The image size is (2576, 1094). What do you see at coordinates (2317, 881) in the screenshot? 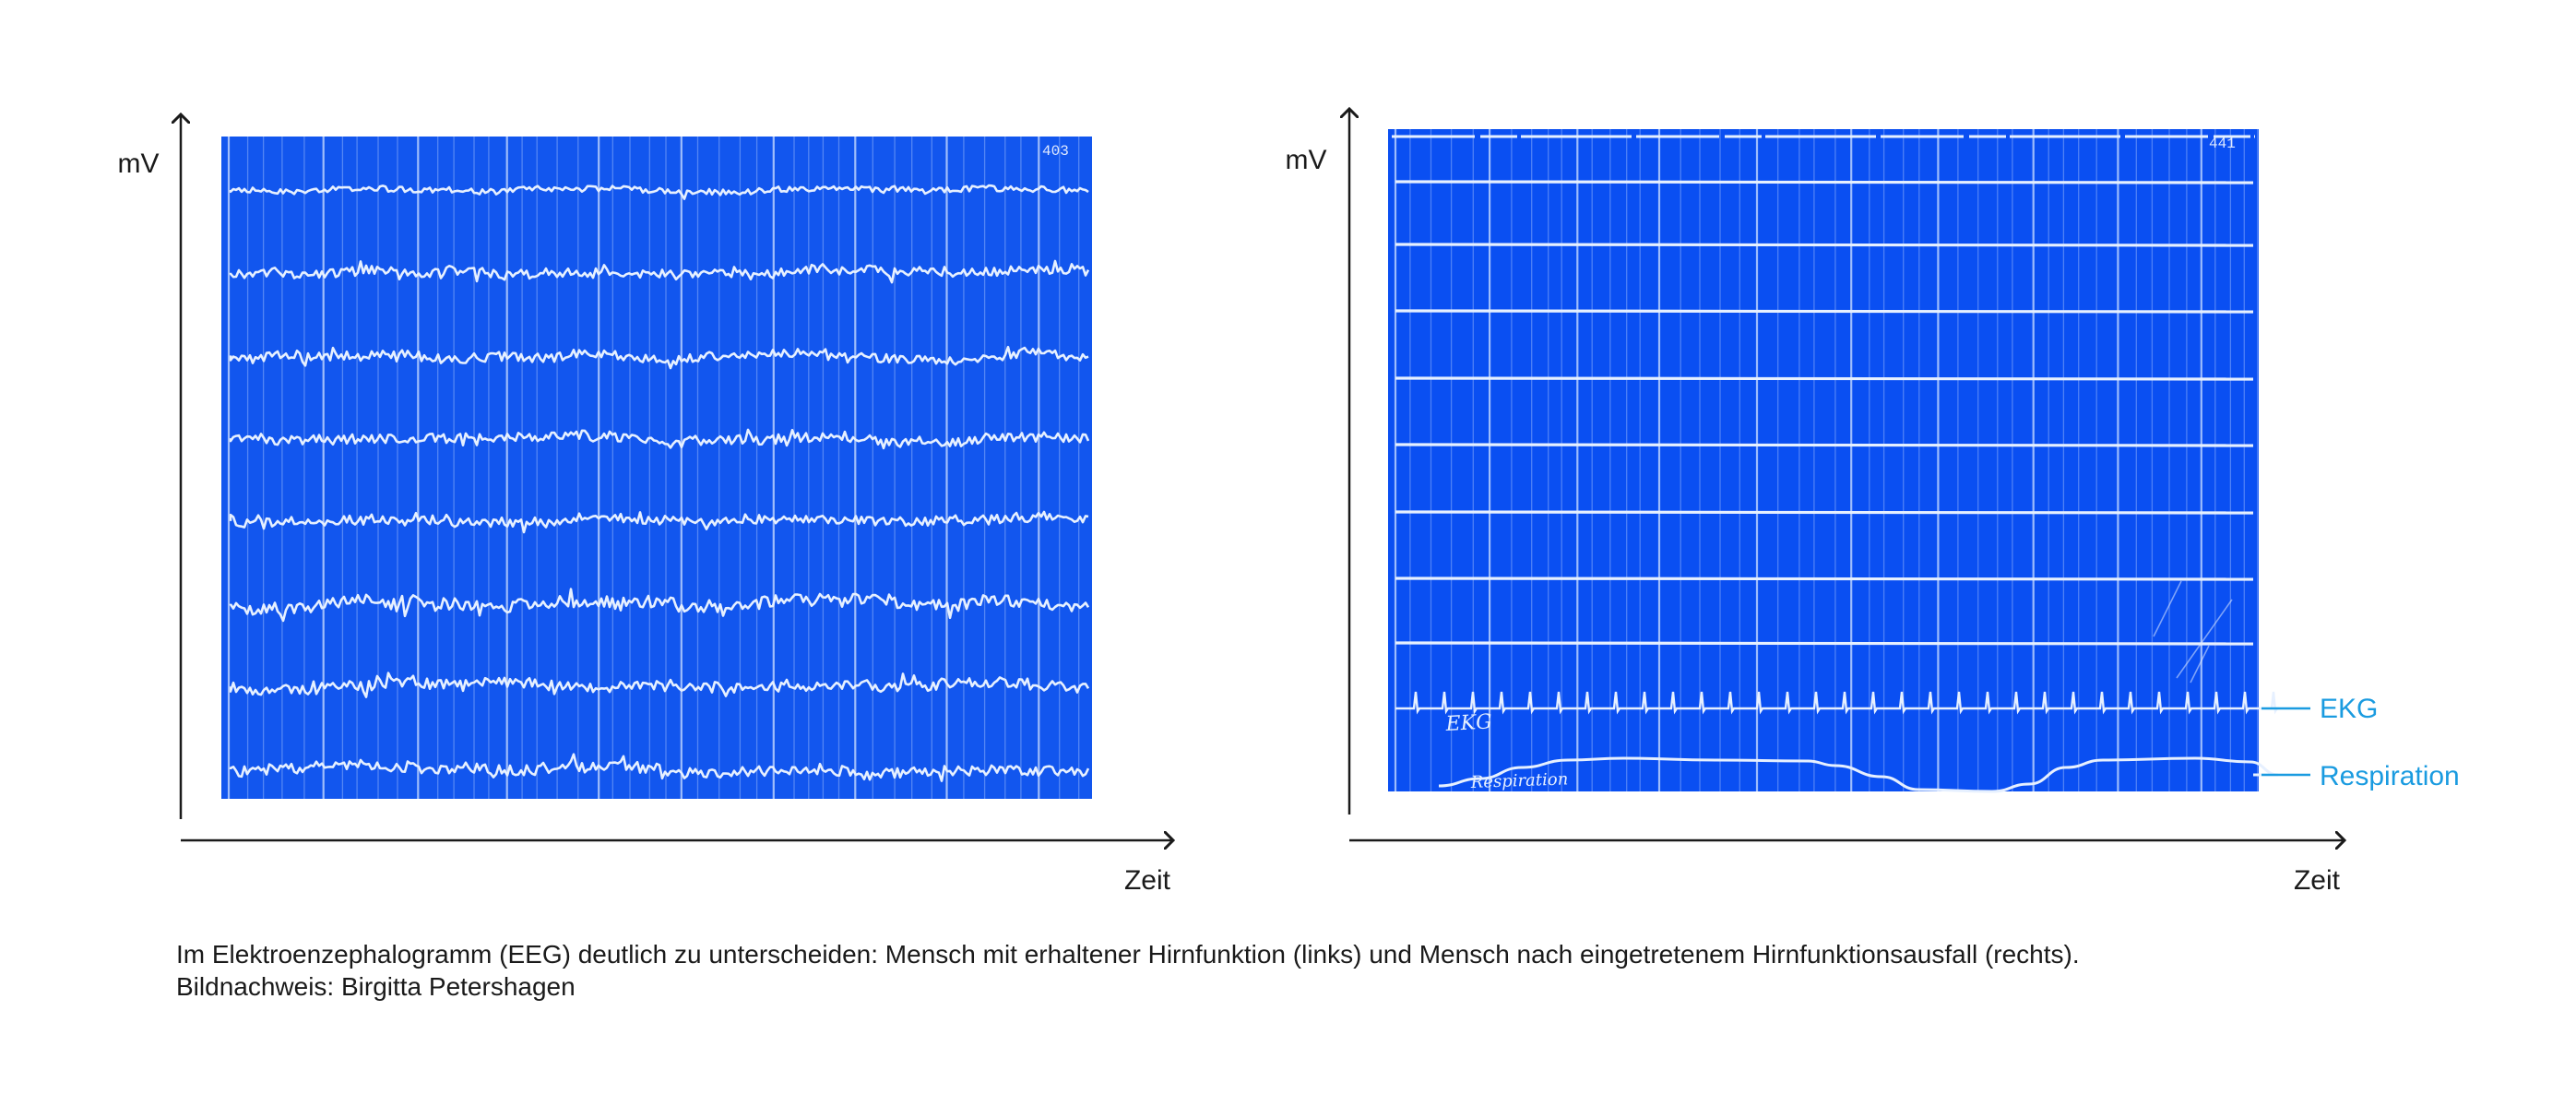
I see `right-x-axis-label: Zeit` at bounding box center [2317, 881].